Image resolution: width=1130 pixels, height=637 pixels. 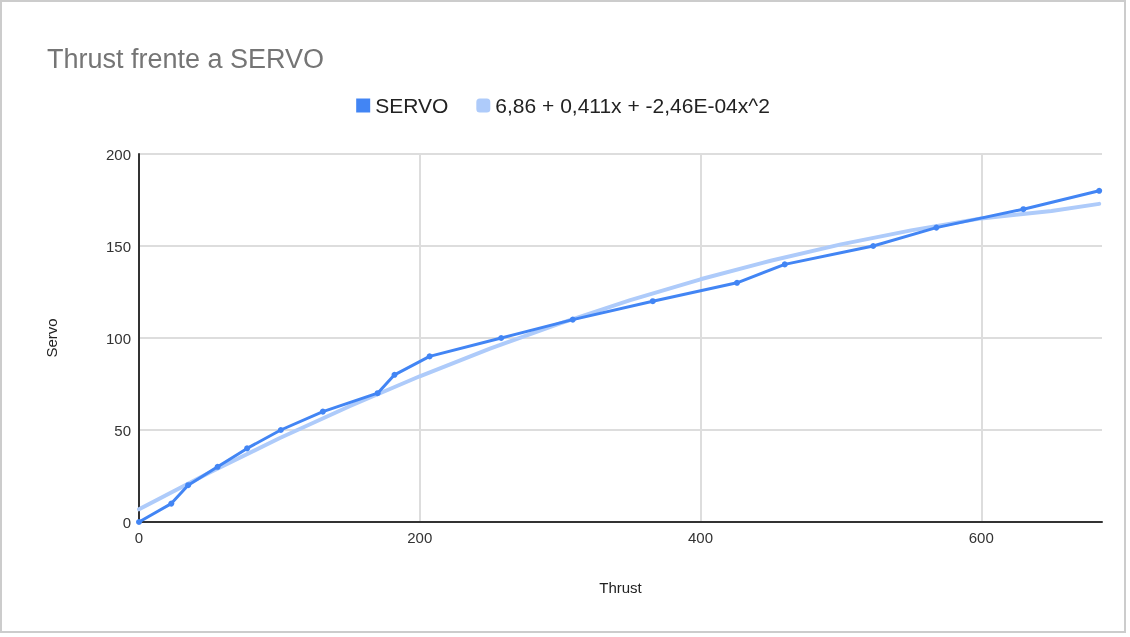 I want to click on y-tick-label: 150, so click(x=118, y=246).